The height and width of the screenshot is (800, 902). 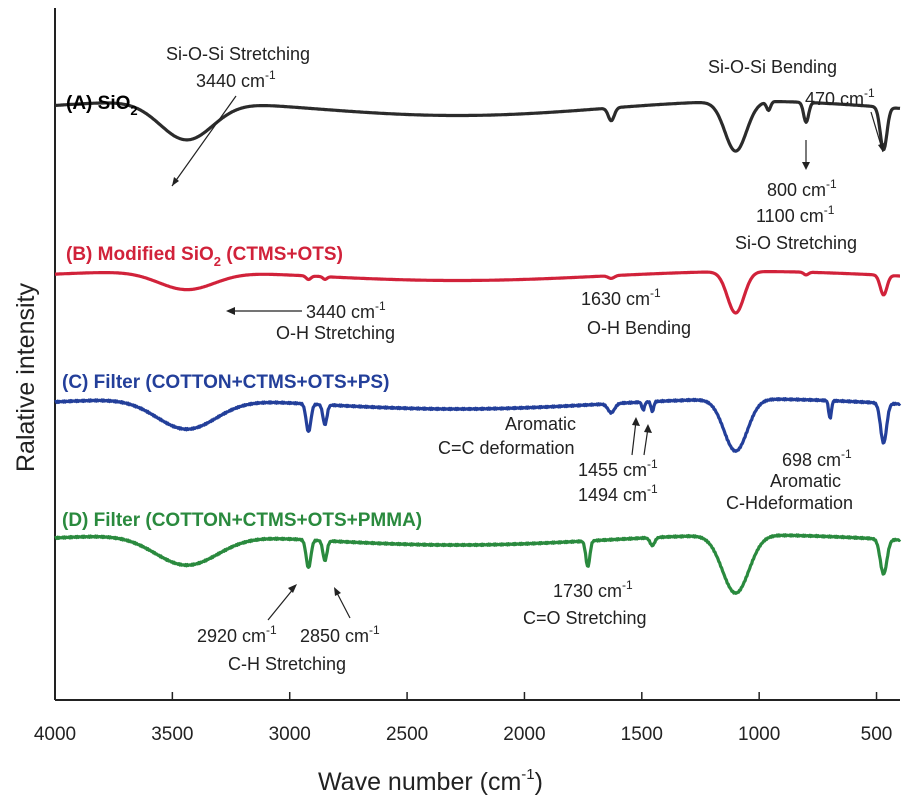 I want to click on x-tick-label: 3500, so click(x=172, y=734).